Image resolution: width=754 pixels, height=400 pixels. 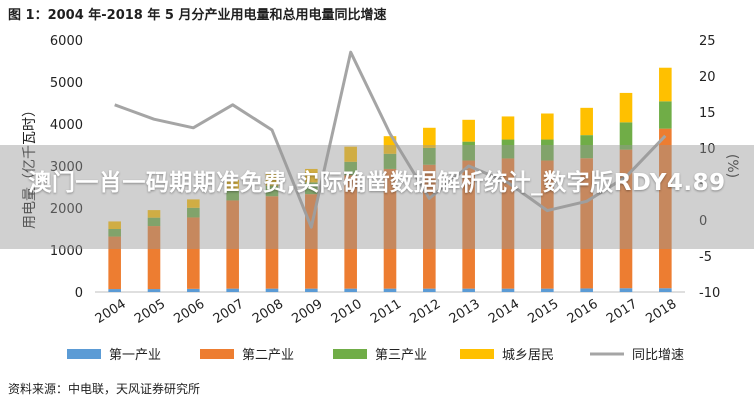 I want to click on x-tick-label: 2005, so click(x=150, y=312).